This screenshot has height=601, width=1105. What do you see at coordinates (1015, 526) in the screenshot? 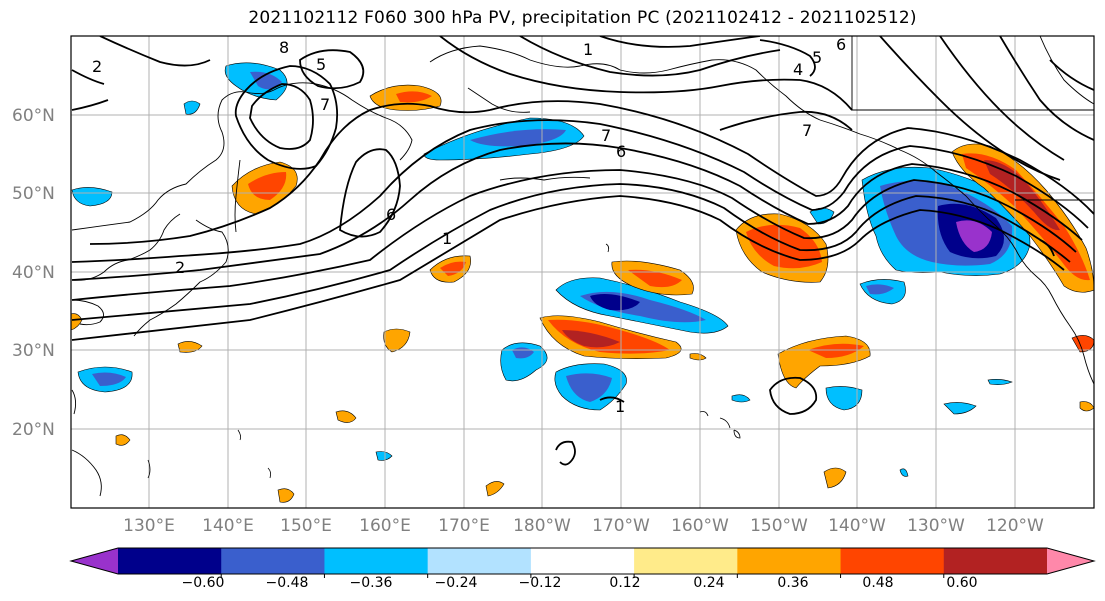
I see `lon-label: 120°W` at bounding box center [1015, 526].